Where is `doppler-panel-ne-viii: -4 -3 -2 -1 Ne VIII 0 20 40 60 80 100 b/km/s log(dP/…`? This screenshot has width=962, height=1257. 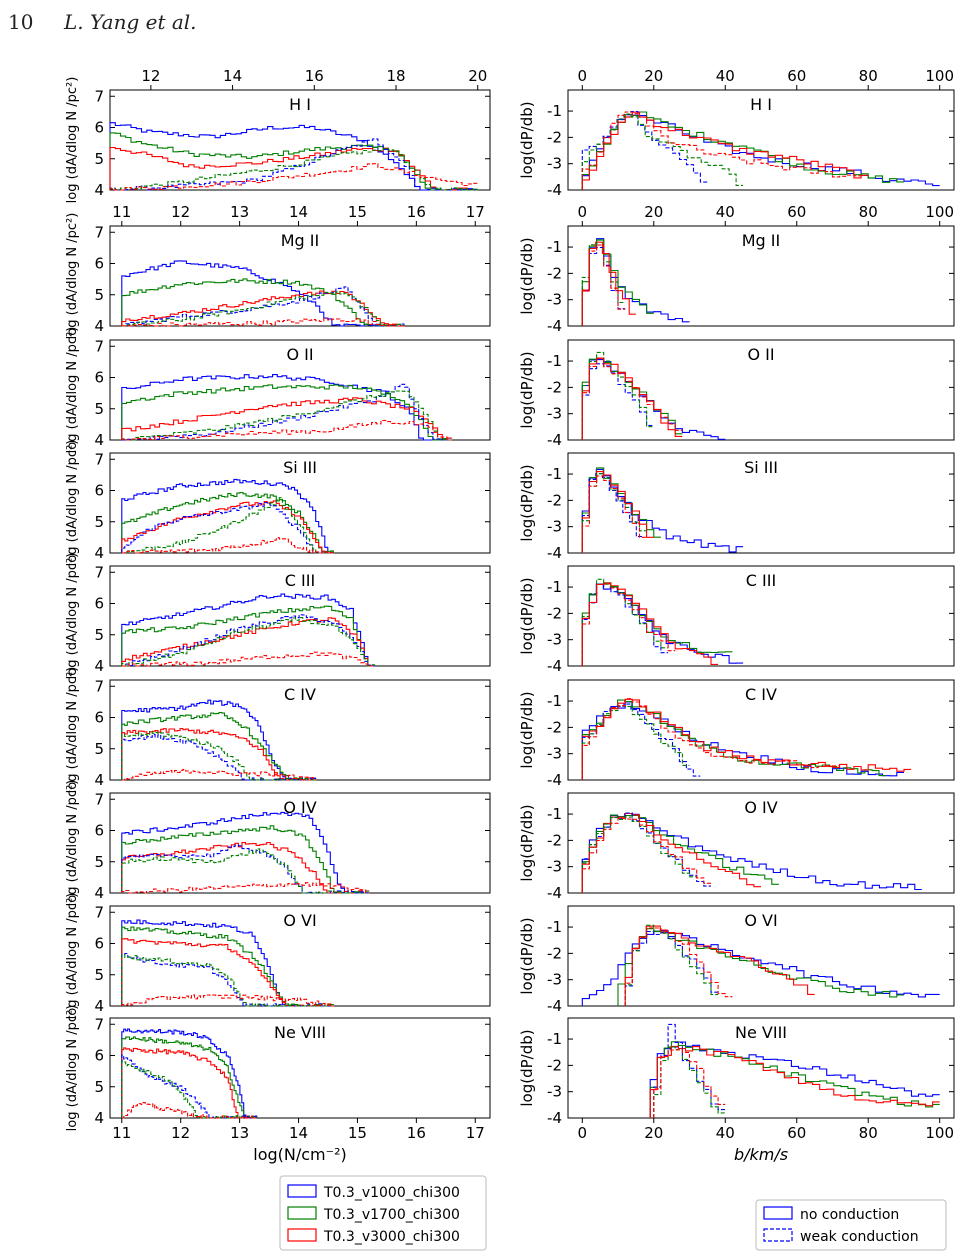 doppler-panel-ne-viii: -4 -3 -2 -1 Ne VIII 0 20 40 60 80 100 b/km/s log(dP/… is located at coordinates (736, 1090).